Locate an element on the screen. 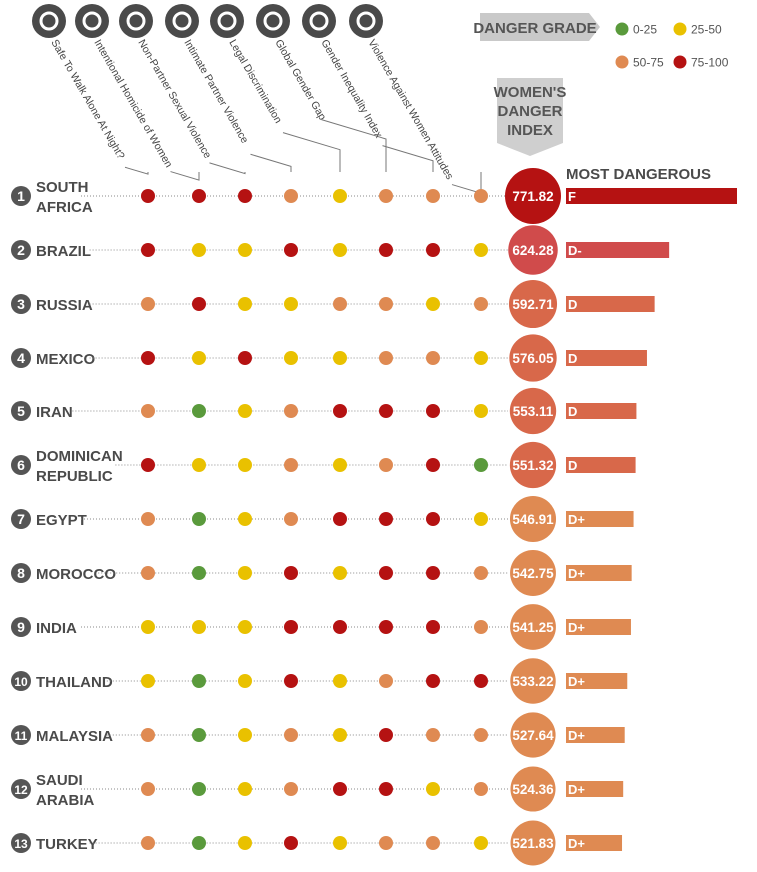  country-row: 11 MALAYSIA 527.64 D+ is located at coordinates (318, 735).